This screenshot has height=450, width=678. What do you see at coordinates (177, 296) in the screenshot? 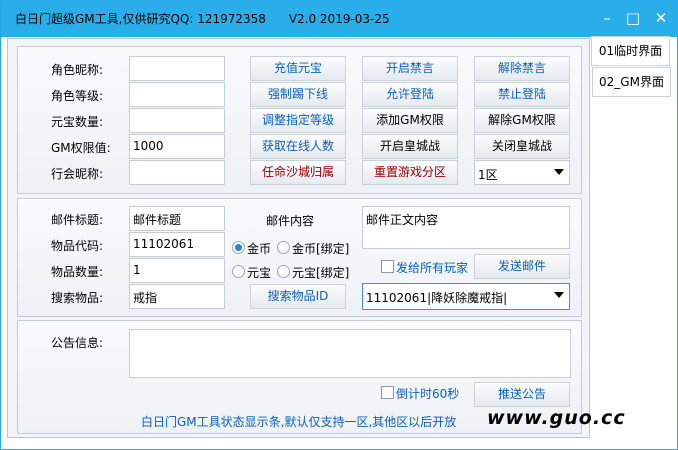
I see `mail-input: 戒指` at bounding box center [177, 296].